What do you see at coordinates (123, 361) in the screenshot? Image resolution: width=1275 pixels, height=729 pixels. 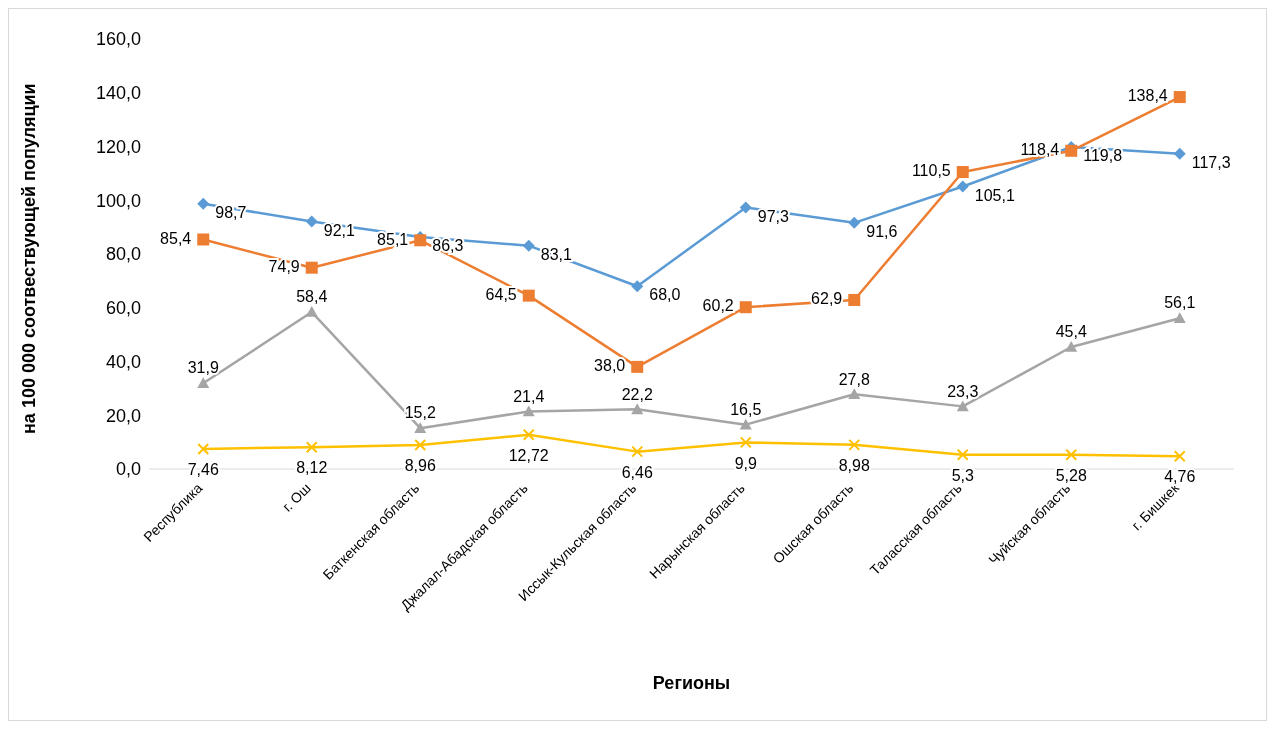 I see `y-tick-label: 40,0` at bounding box center [123, 361].